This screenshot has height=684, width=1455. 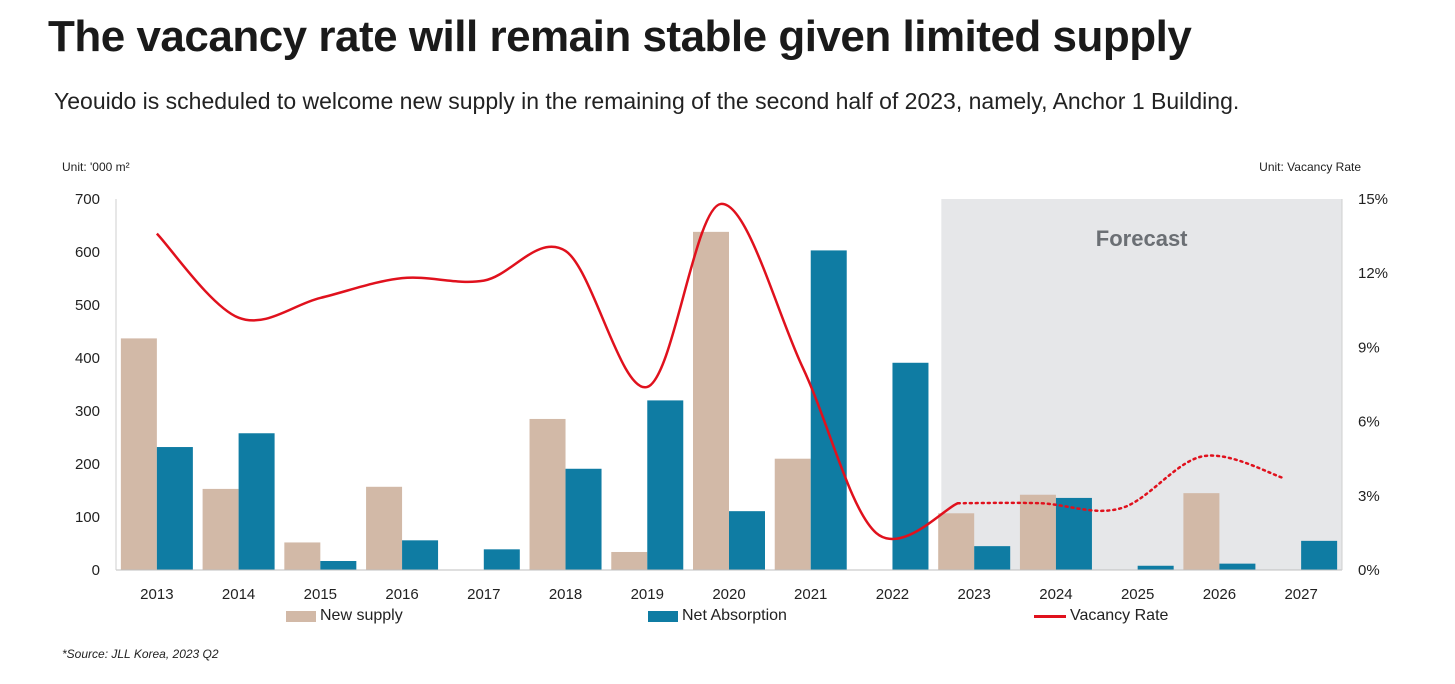 I want to click on bar-new-supply-2021, so click(x=792, y=514).